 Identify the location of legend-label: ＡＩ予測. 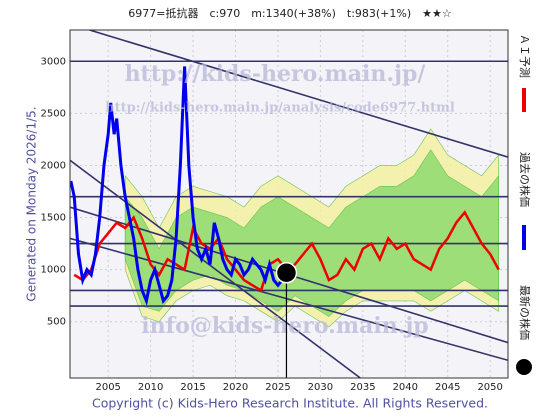
(525, 56).